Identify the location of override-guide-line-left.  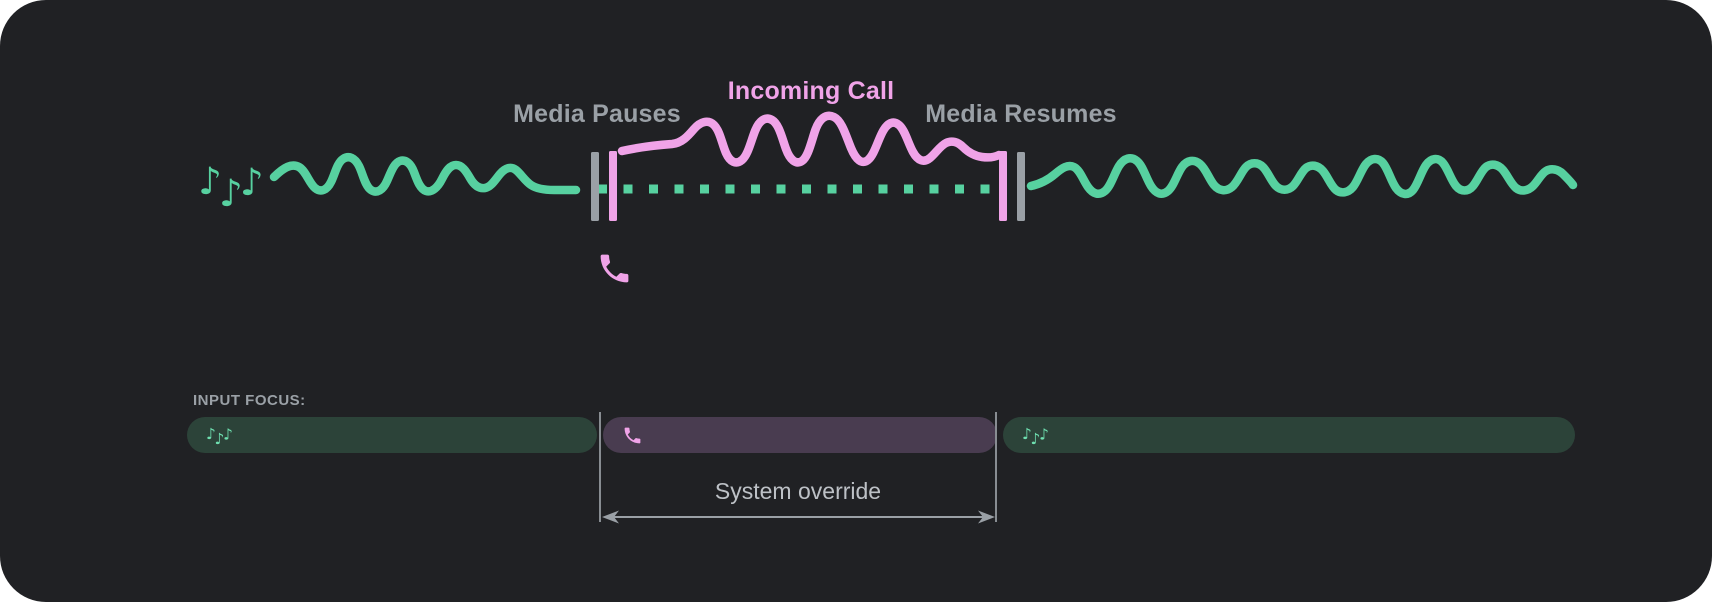
(600, 467).